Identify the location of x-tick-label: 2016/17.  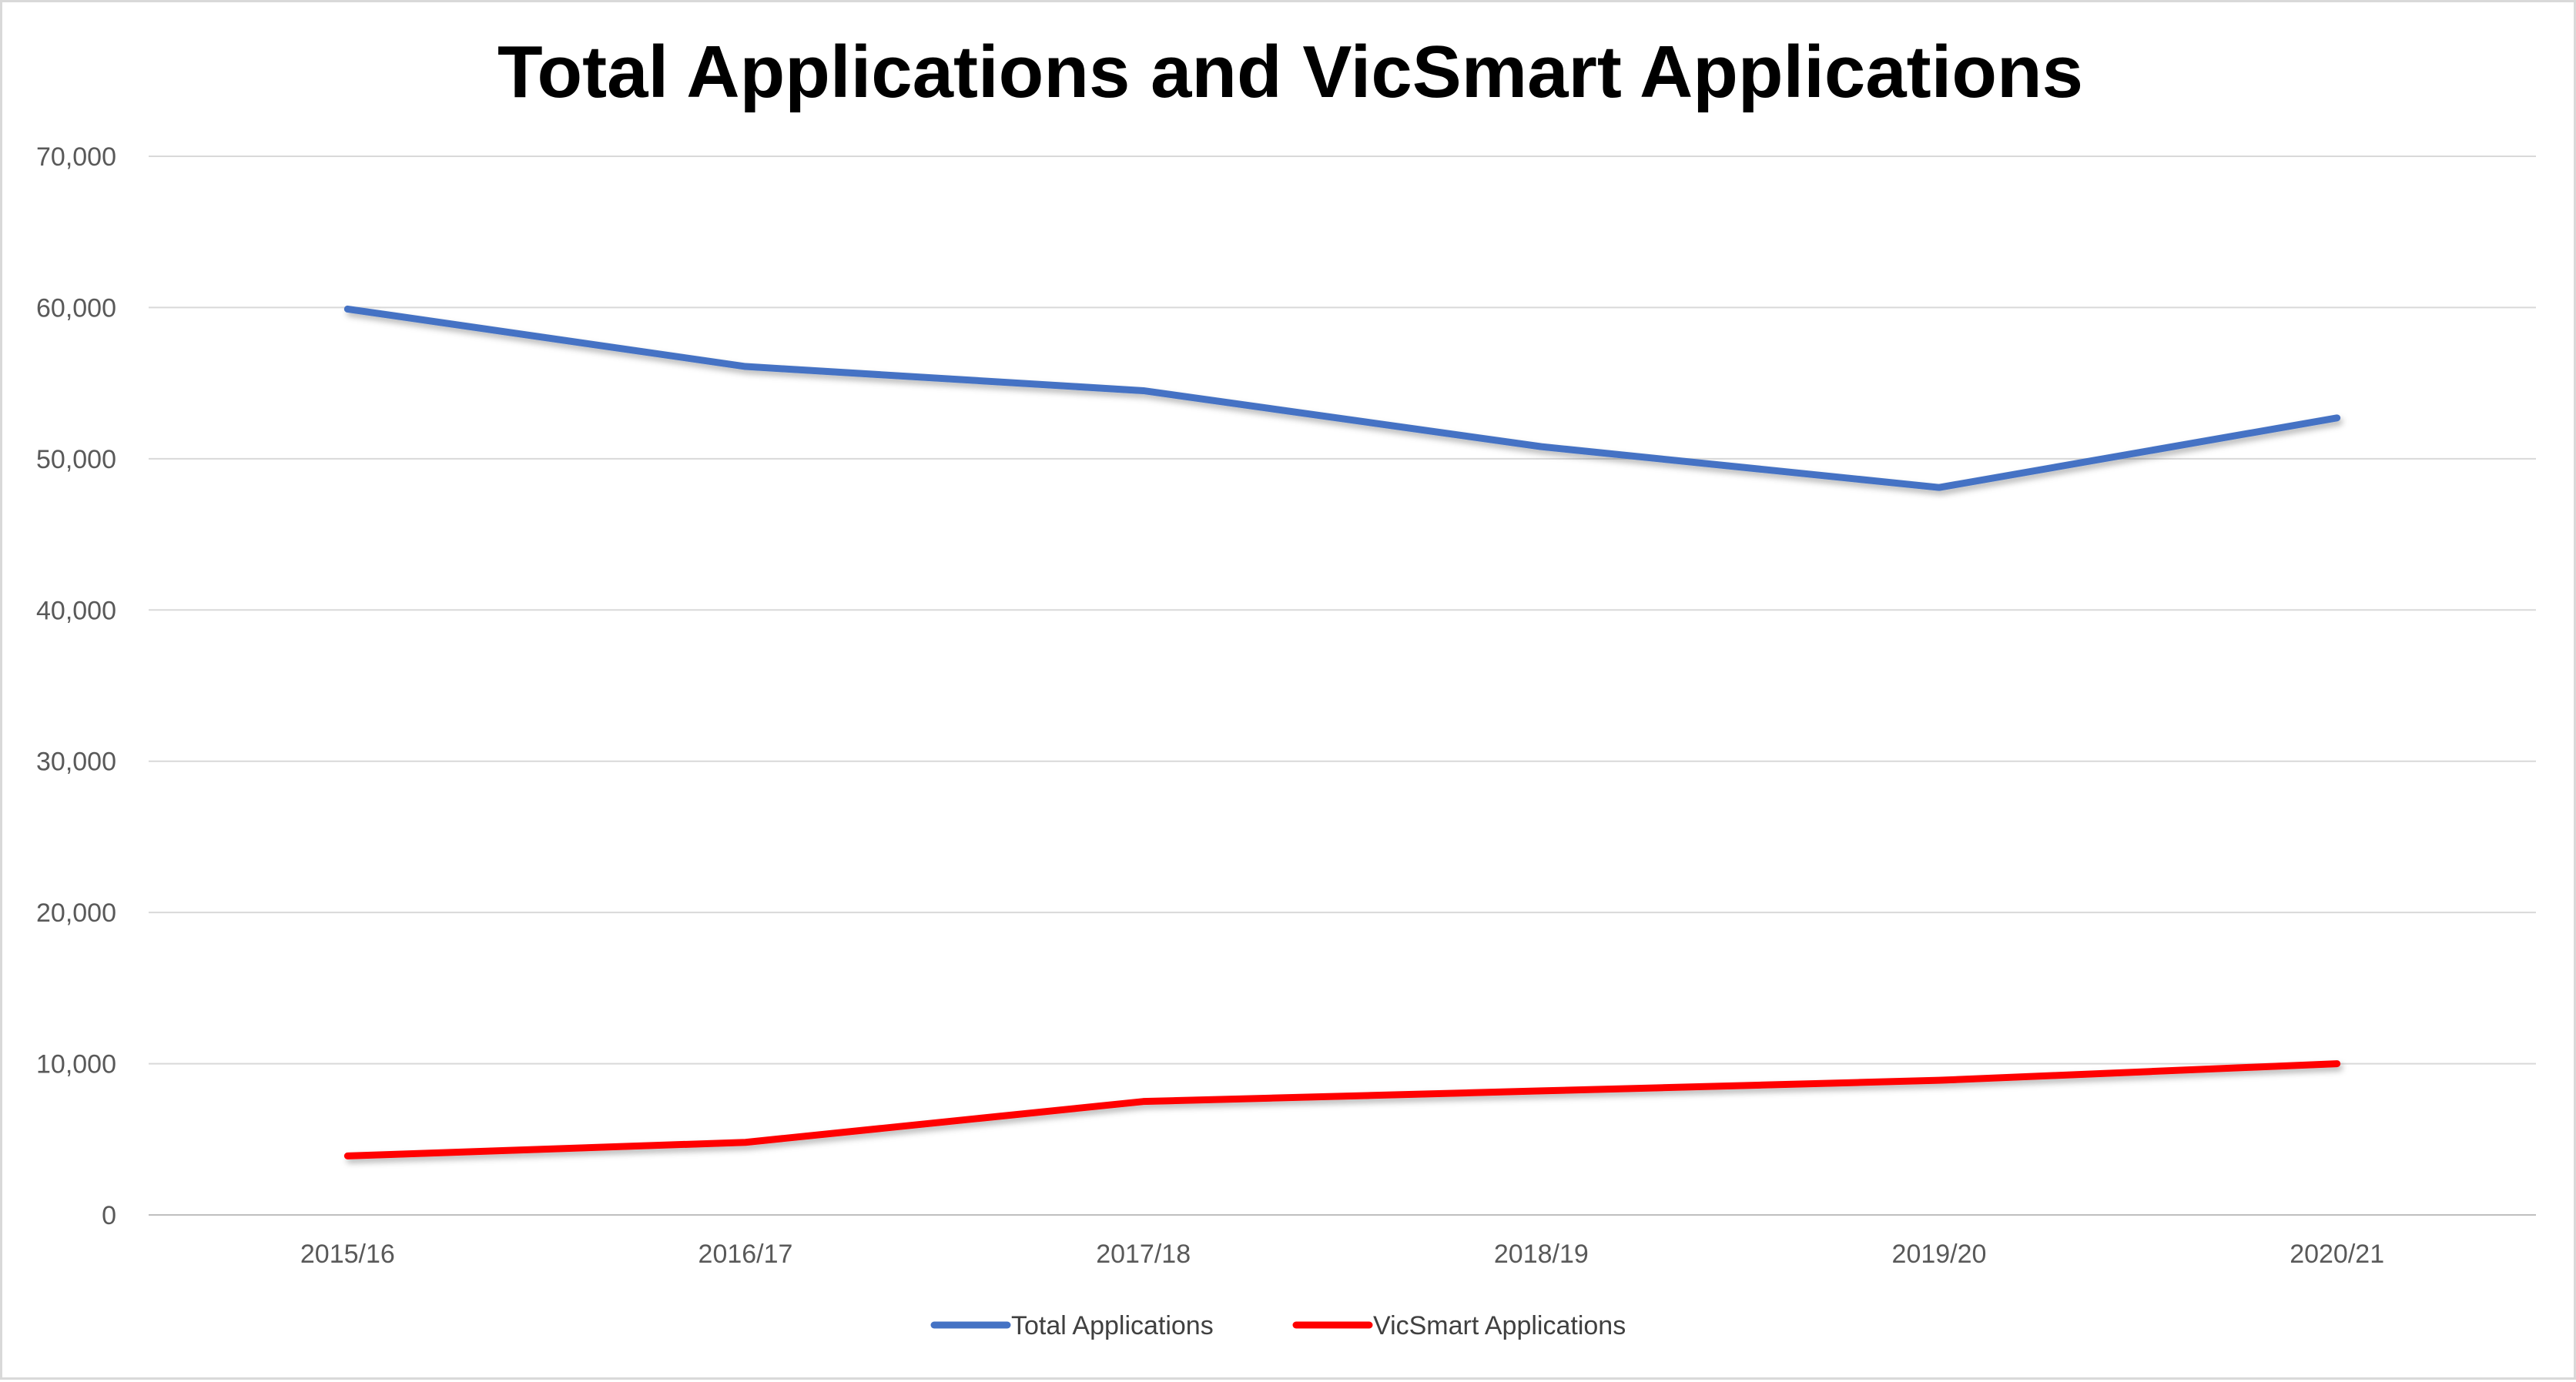
(745, 1254).